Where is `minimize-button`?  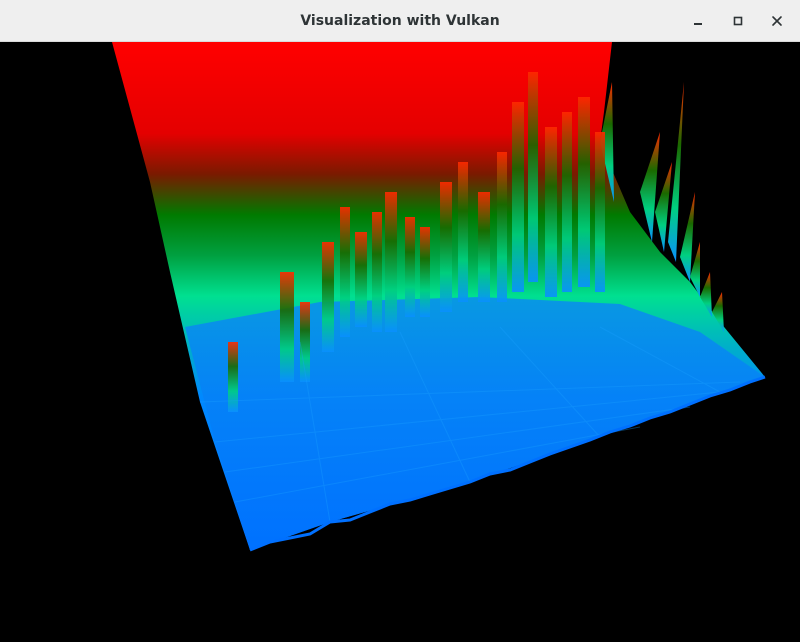
minimize-button is located at coordinates (698, 21).